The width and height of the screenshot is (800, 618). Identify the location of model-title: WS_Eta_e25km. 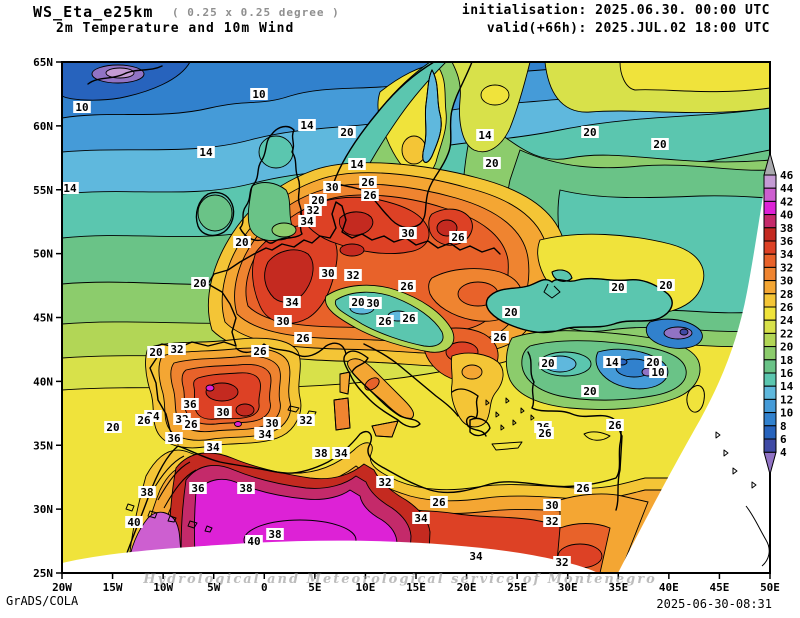
(93, 12).